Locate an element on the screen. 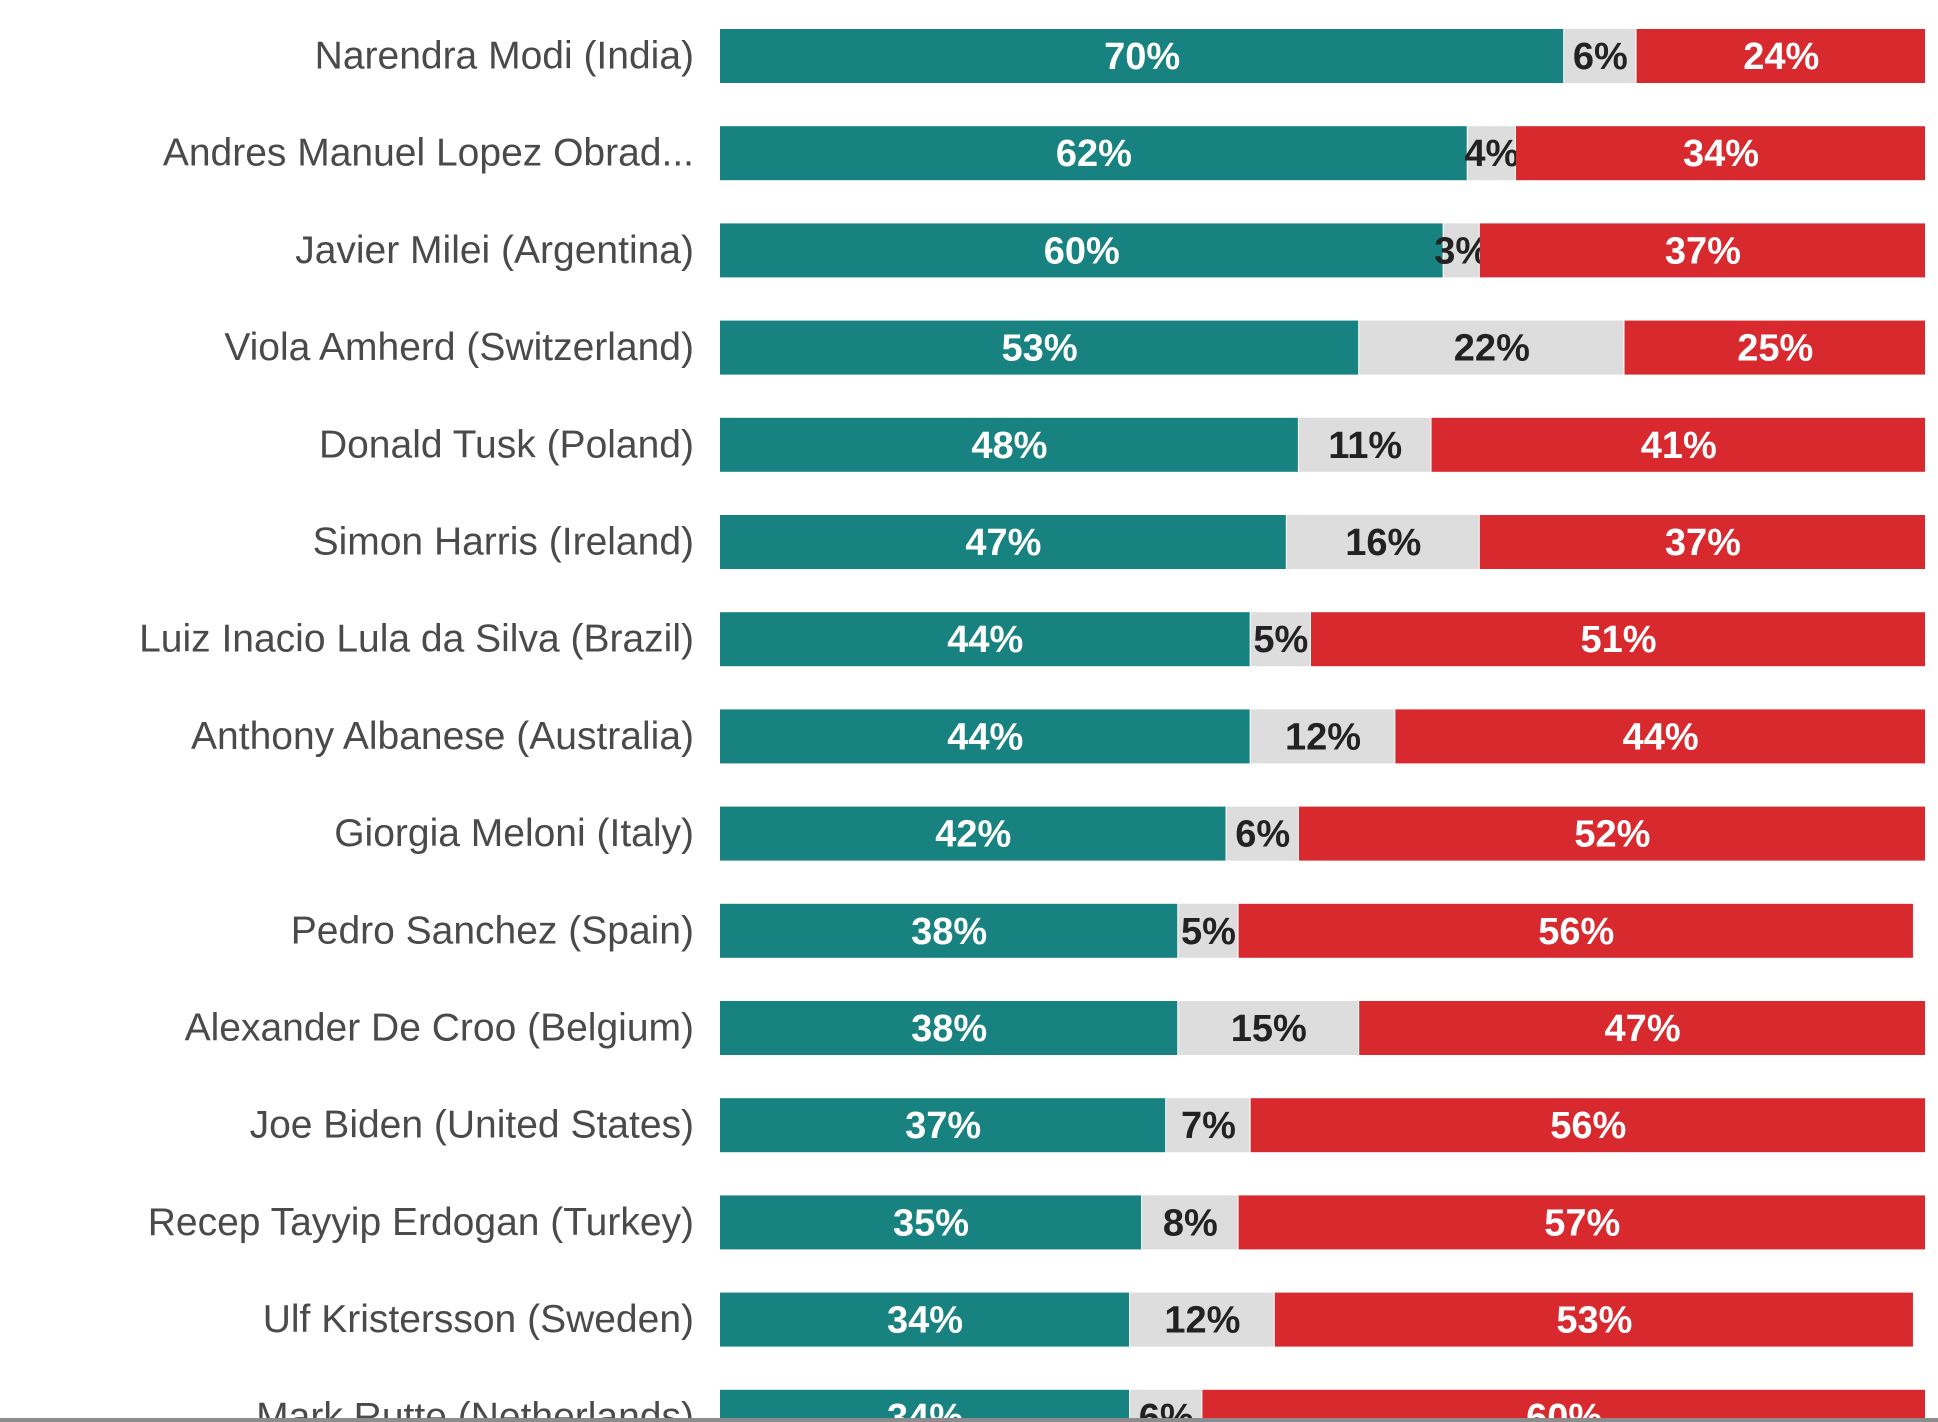 Image resolution: width=1938 pixels, height=1422 pixels. chart-row: Andres Manuel Lopez Obrad... 62% 4% 34% is located at coordinates (1044, 153).